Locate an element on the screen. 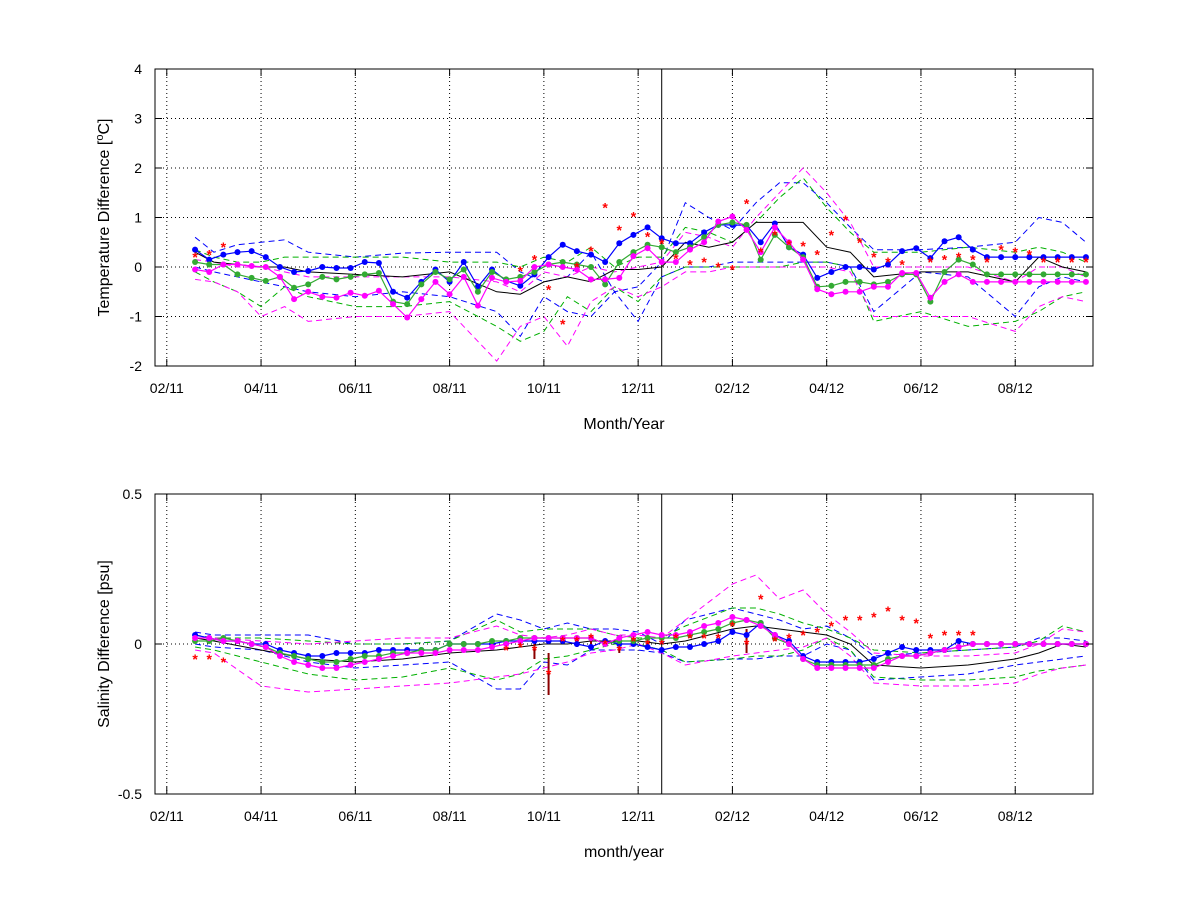 The height and width of the screenshot is (905, 1200). x-tick-label: 06/11 is located at coordinates (355, 816).